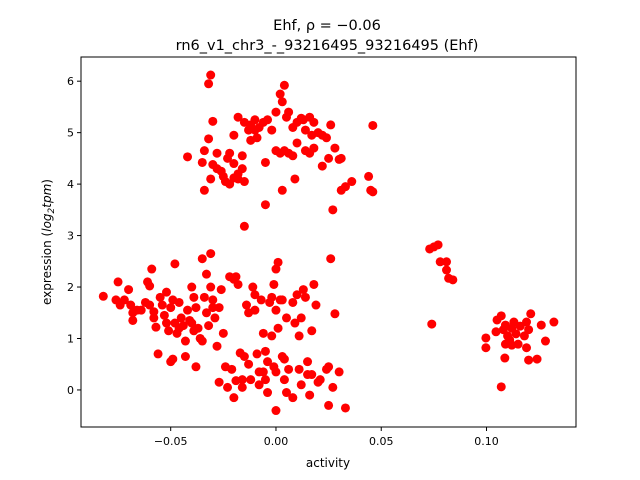 This screenshot has height=480, width=640. What do you see at coordinates (70, 133) in the screenshot?
I see `y-tick-label: 5` at bounding box center [70, 133].